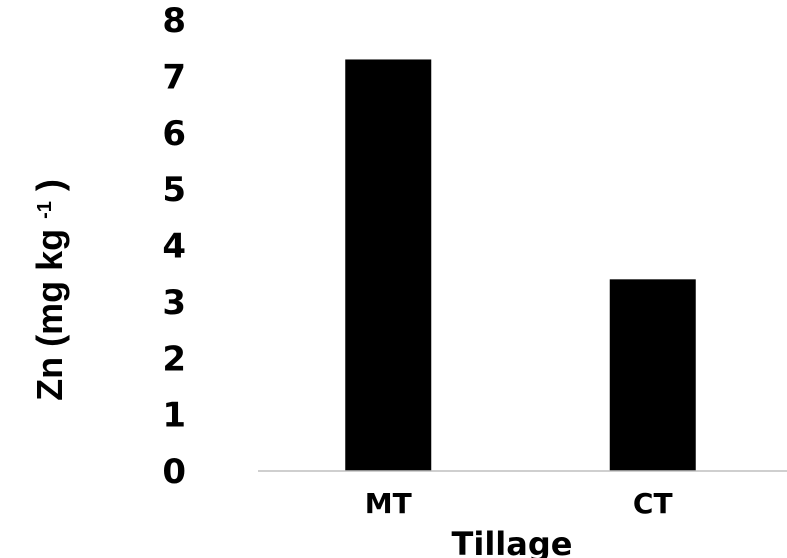 This screenshot has width=787, height=558. What do you see at coordinates (45, 210) in the screenshot?
I see `y-axis-title-superscript: -1` at bounding box center [45, 210].